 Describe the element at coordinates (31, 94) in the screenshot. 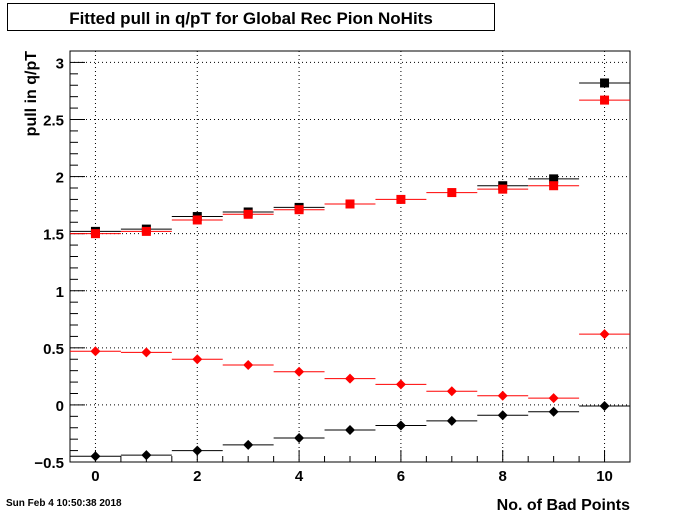

I see `y-axis-title: pull in q/pT` at that location.